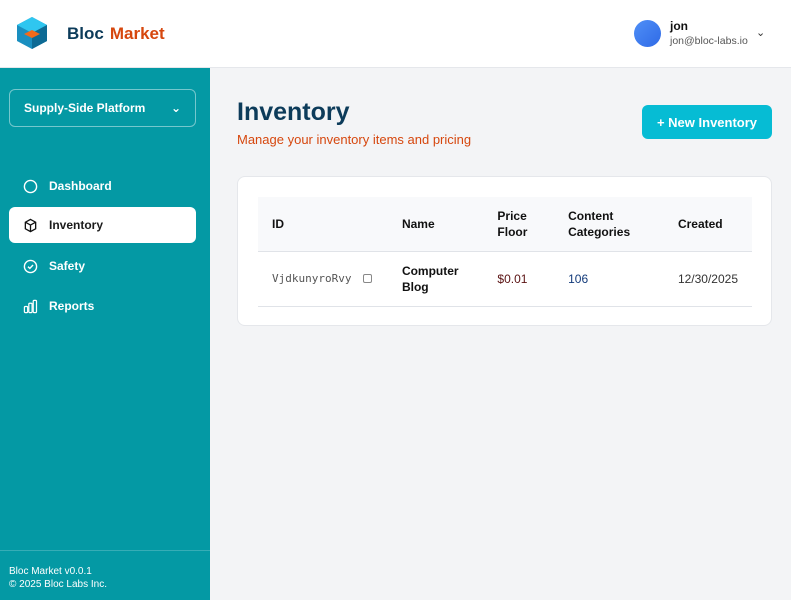  Describe the element at coordinates (435, 279) in the screenshot. I see `inventory-name: Computer Blog` at that location.